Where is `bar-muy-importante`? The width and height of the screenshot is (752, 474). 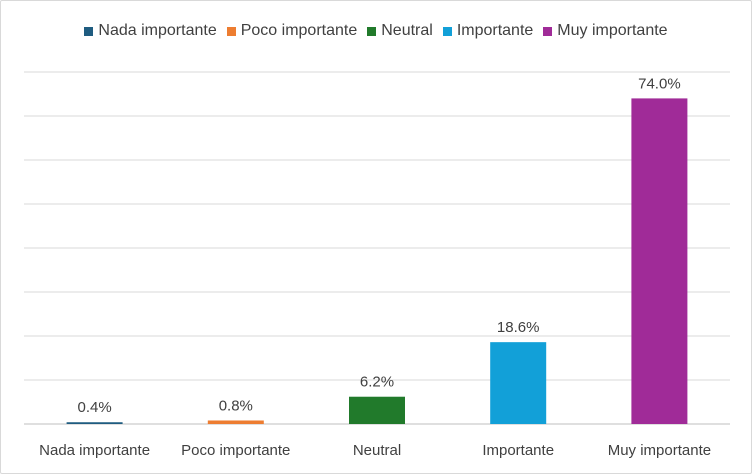
bar-muy-importante is located at coordinates (659, 261).